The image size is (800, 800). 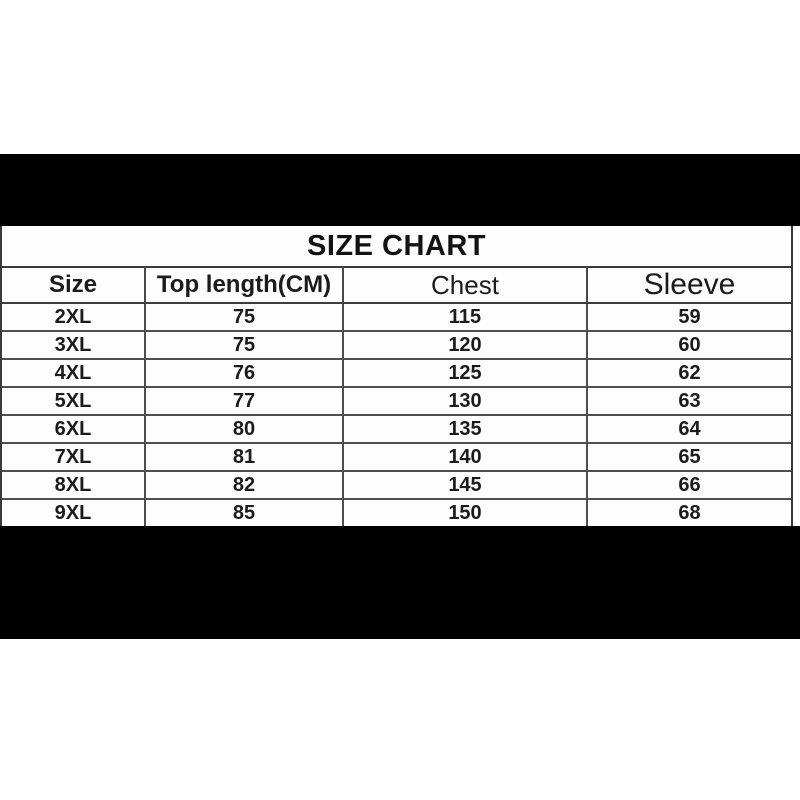 What do you see at coordinates (688, 401) in the screenshot?
I see `cell-sleeve: 63` at bounding box center [688, 401].